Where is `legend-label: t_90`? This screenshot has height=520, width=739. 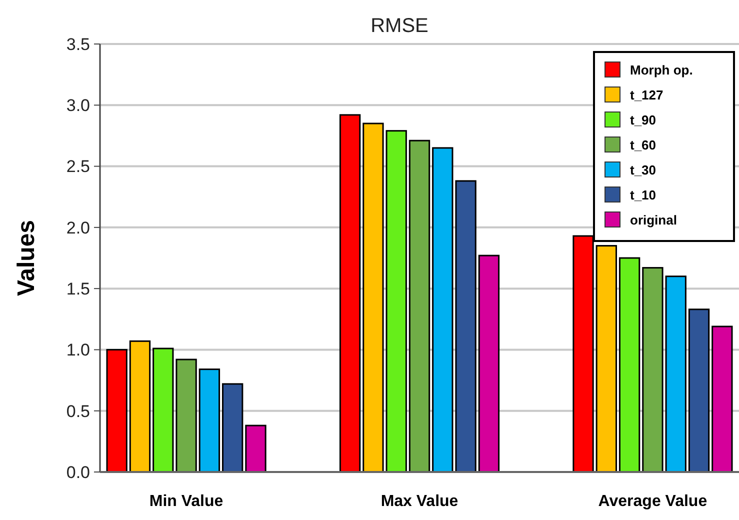 legend-label: t_90 is located at coordinates (643, 120).